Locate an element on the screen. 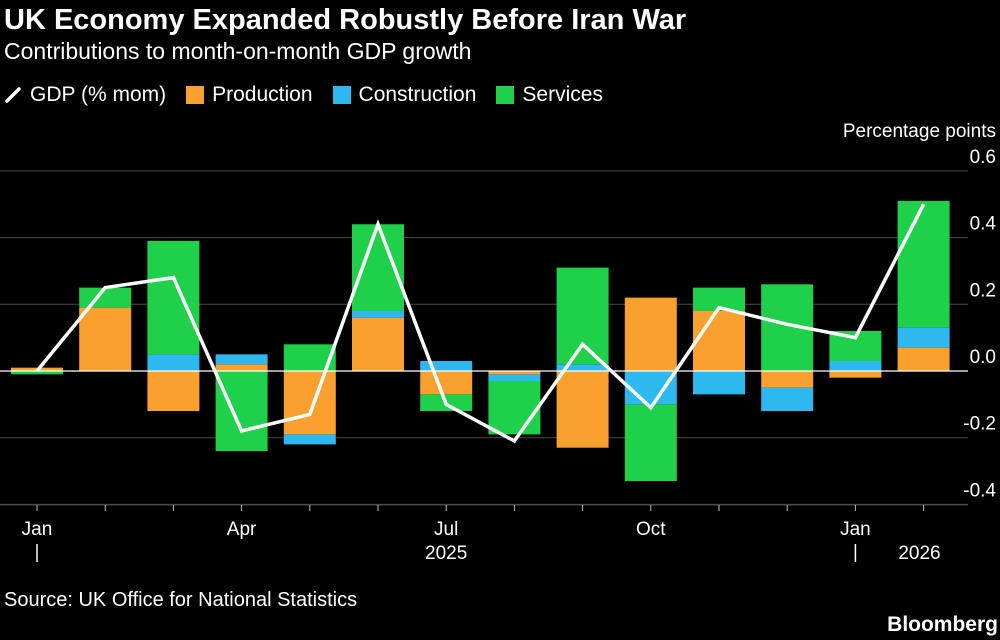 The height and width of the screenshot is (640, 1000). y-tick-labels: 0.6 0.4 0.2 0.0 -0.2 -0.4 is located at coordinates (979, 324).